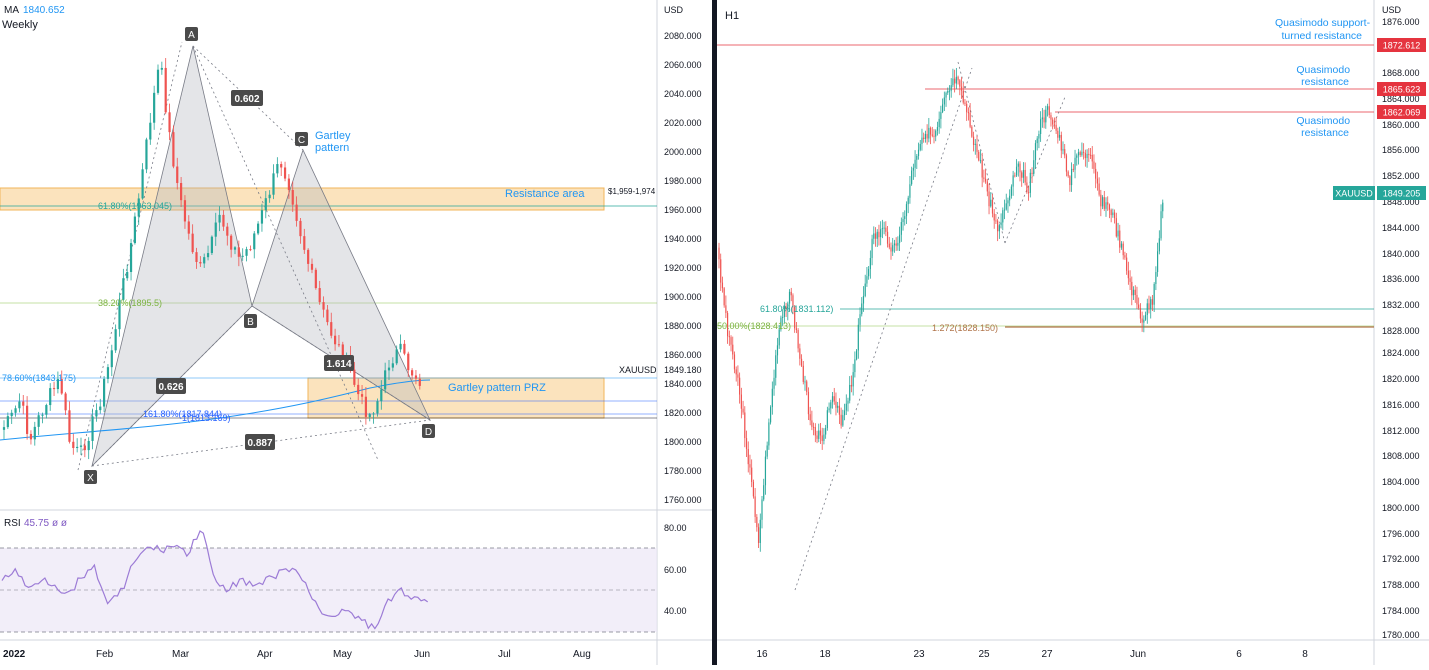  What do you see at coordinates (334, 142) in the screenshot?
I see `gartley-pattern-title: Gartley pattern` at bounding box center [334, 142].